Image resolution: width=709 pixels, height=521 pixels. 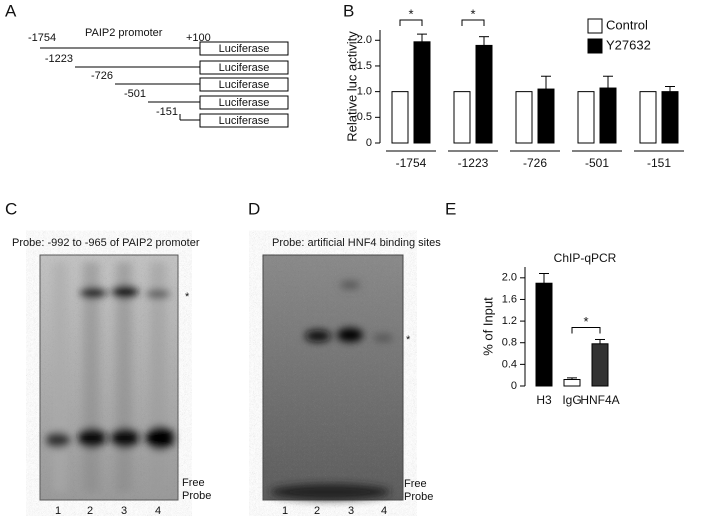 I want to click on legend-label: Control, so click(x=627, y=24).